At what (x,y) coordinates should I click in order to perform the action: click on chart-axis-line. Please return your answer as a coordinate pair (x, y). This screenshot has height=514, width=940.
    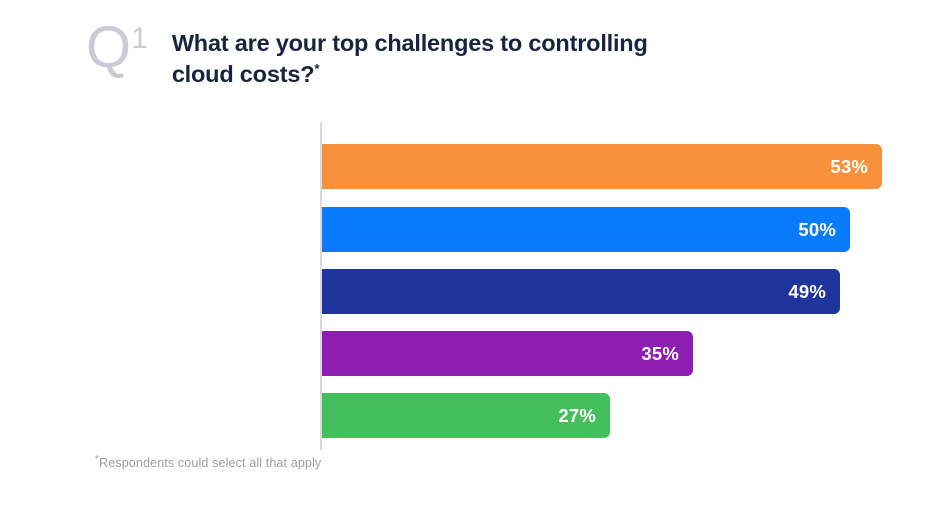
    Looking at the image, I should click on (321, 286).